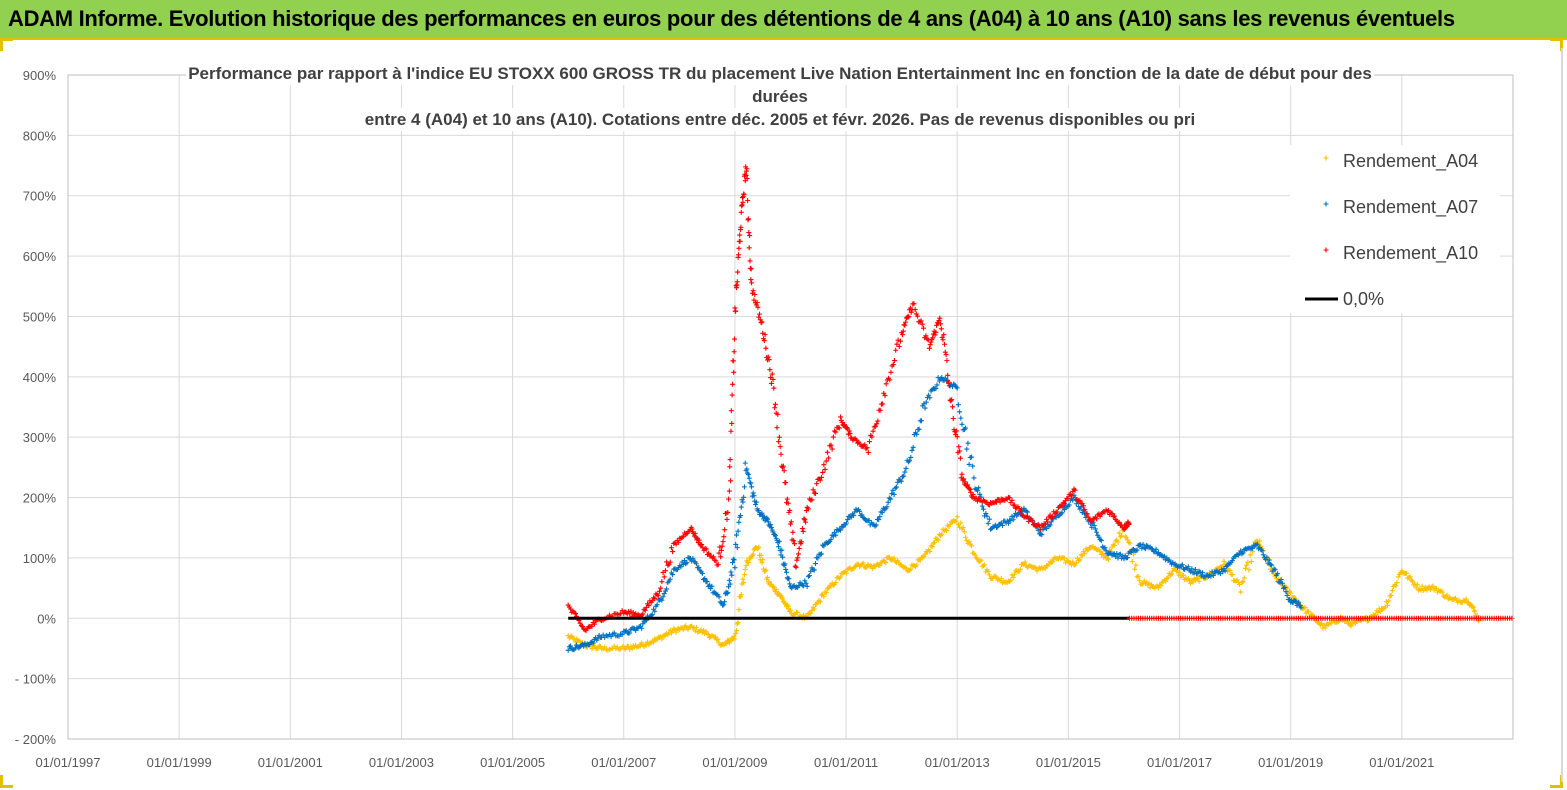 Image resolution: width=1567 pixels, height=790 pixels. I want to click on legend-marker, so click(1326, 250).